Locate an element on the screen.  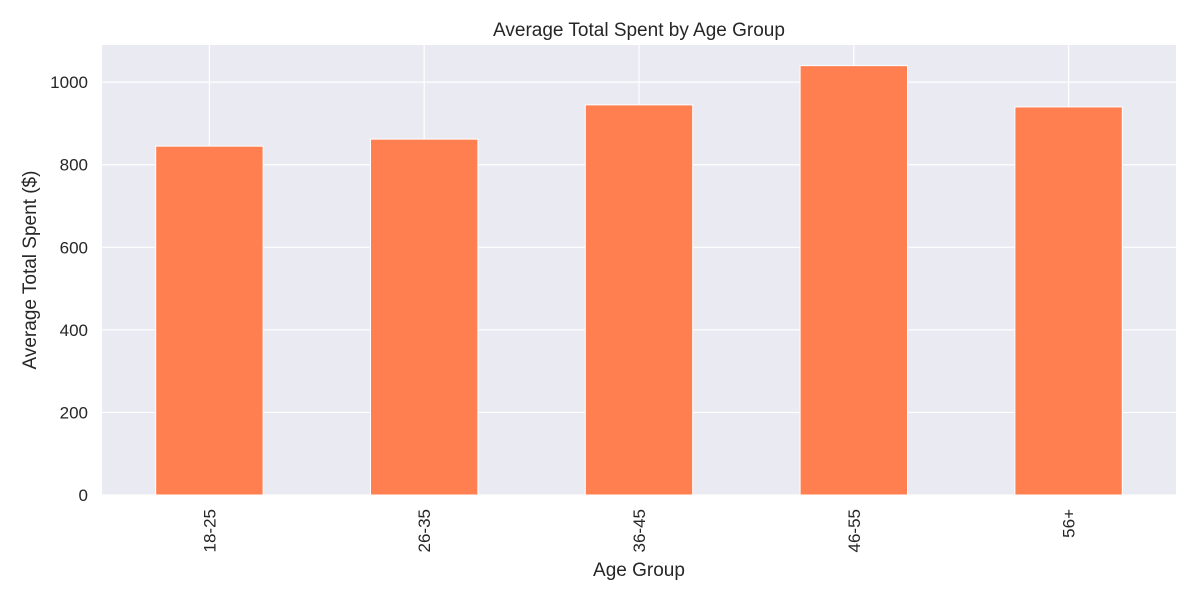
x-tick-label: 18-25 is located at coordinates (209, 530).